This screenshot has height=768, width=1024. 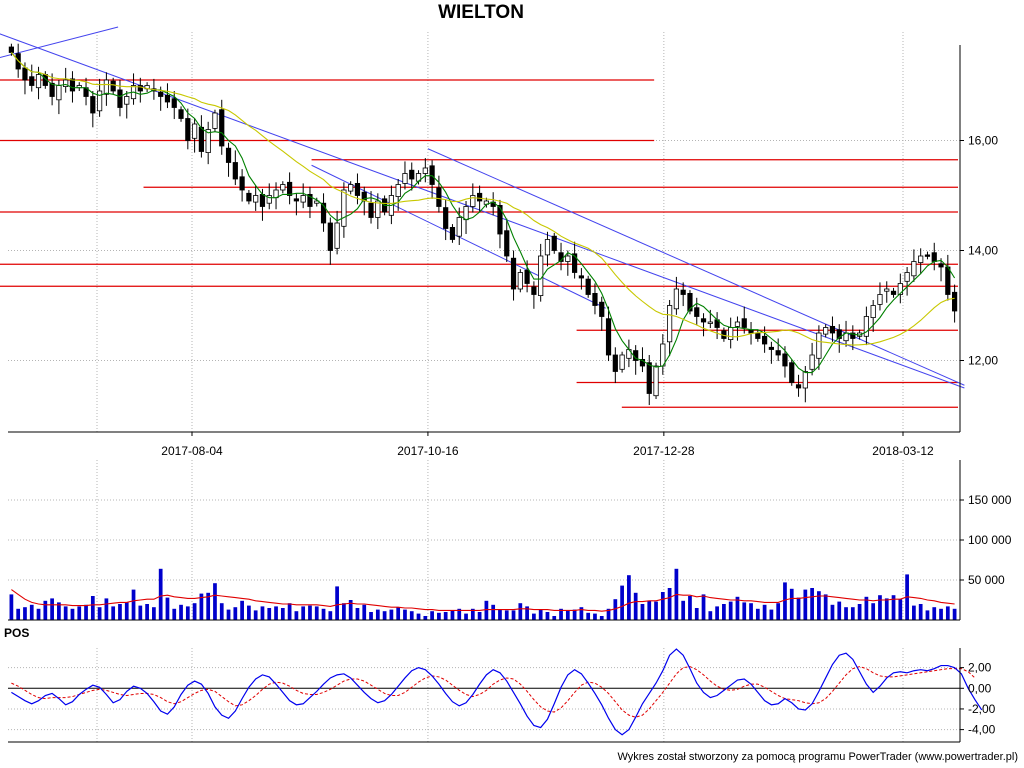 I want to click on volume-bars, so click(x=483, y=594).